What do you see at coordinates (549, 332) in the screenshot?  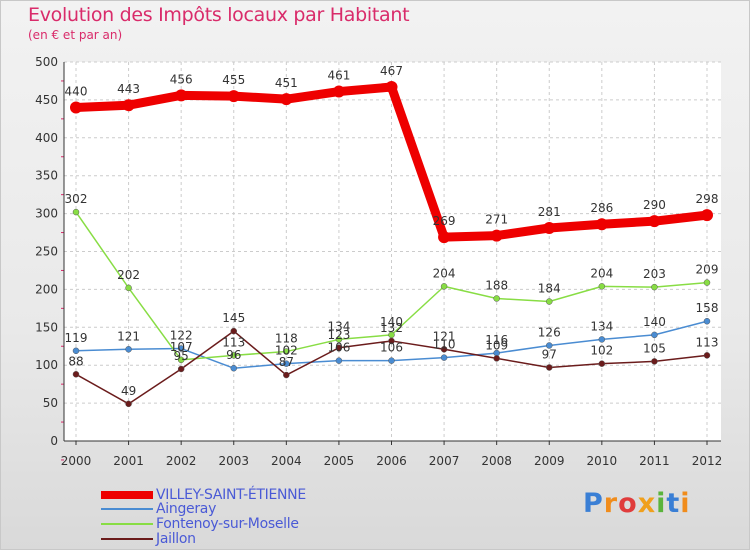 I see `data-label: 126` at bounding box center [549, 332].